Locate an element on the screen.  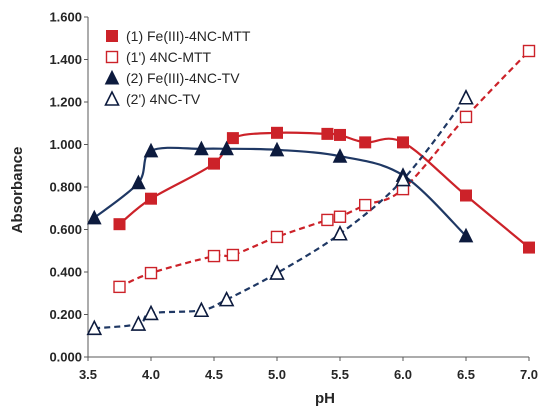
y-tick-label: 1.600 is located at coordinates (65, 17).